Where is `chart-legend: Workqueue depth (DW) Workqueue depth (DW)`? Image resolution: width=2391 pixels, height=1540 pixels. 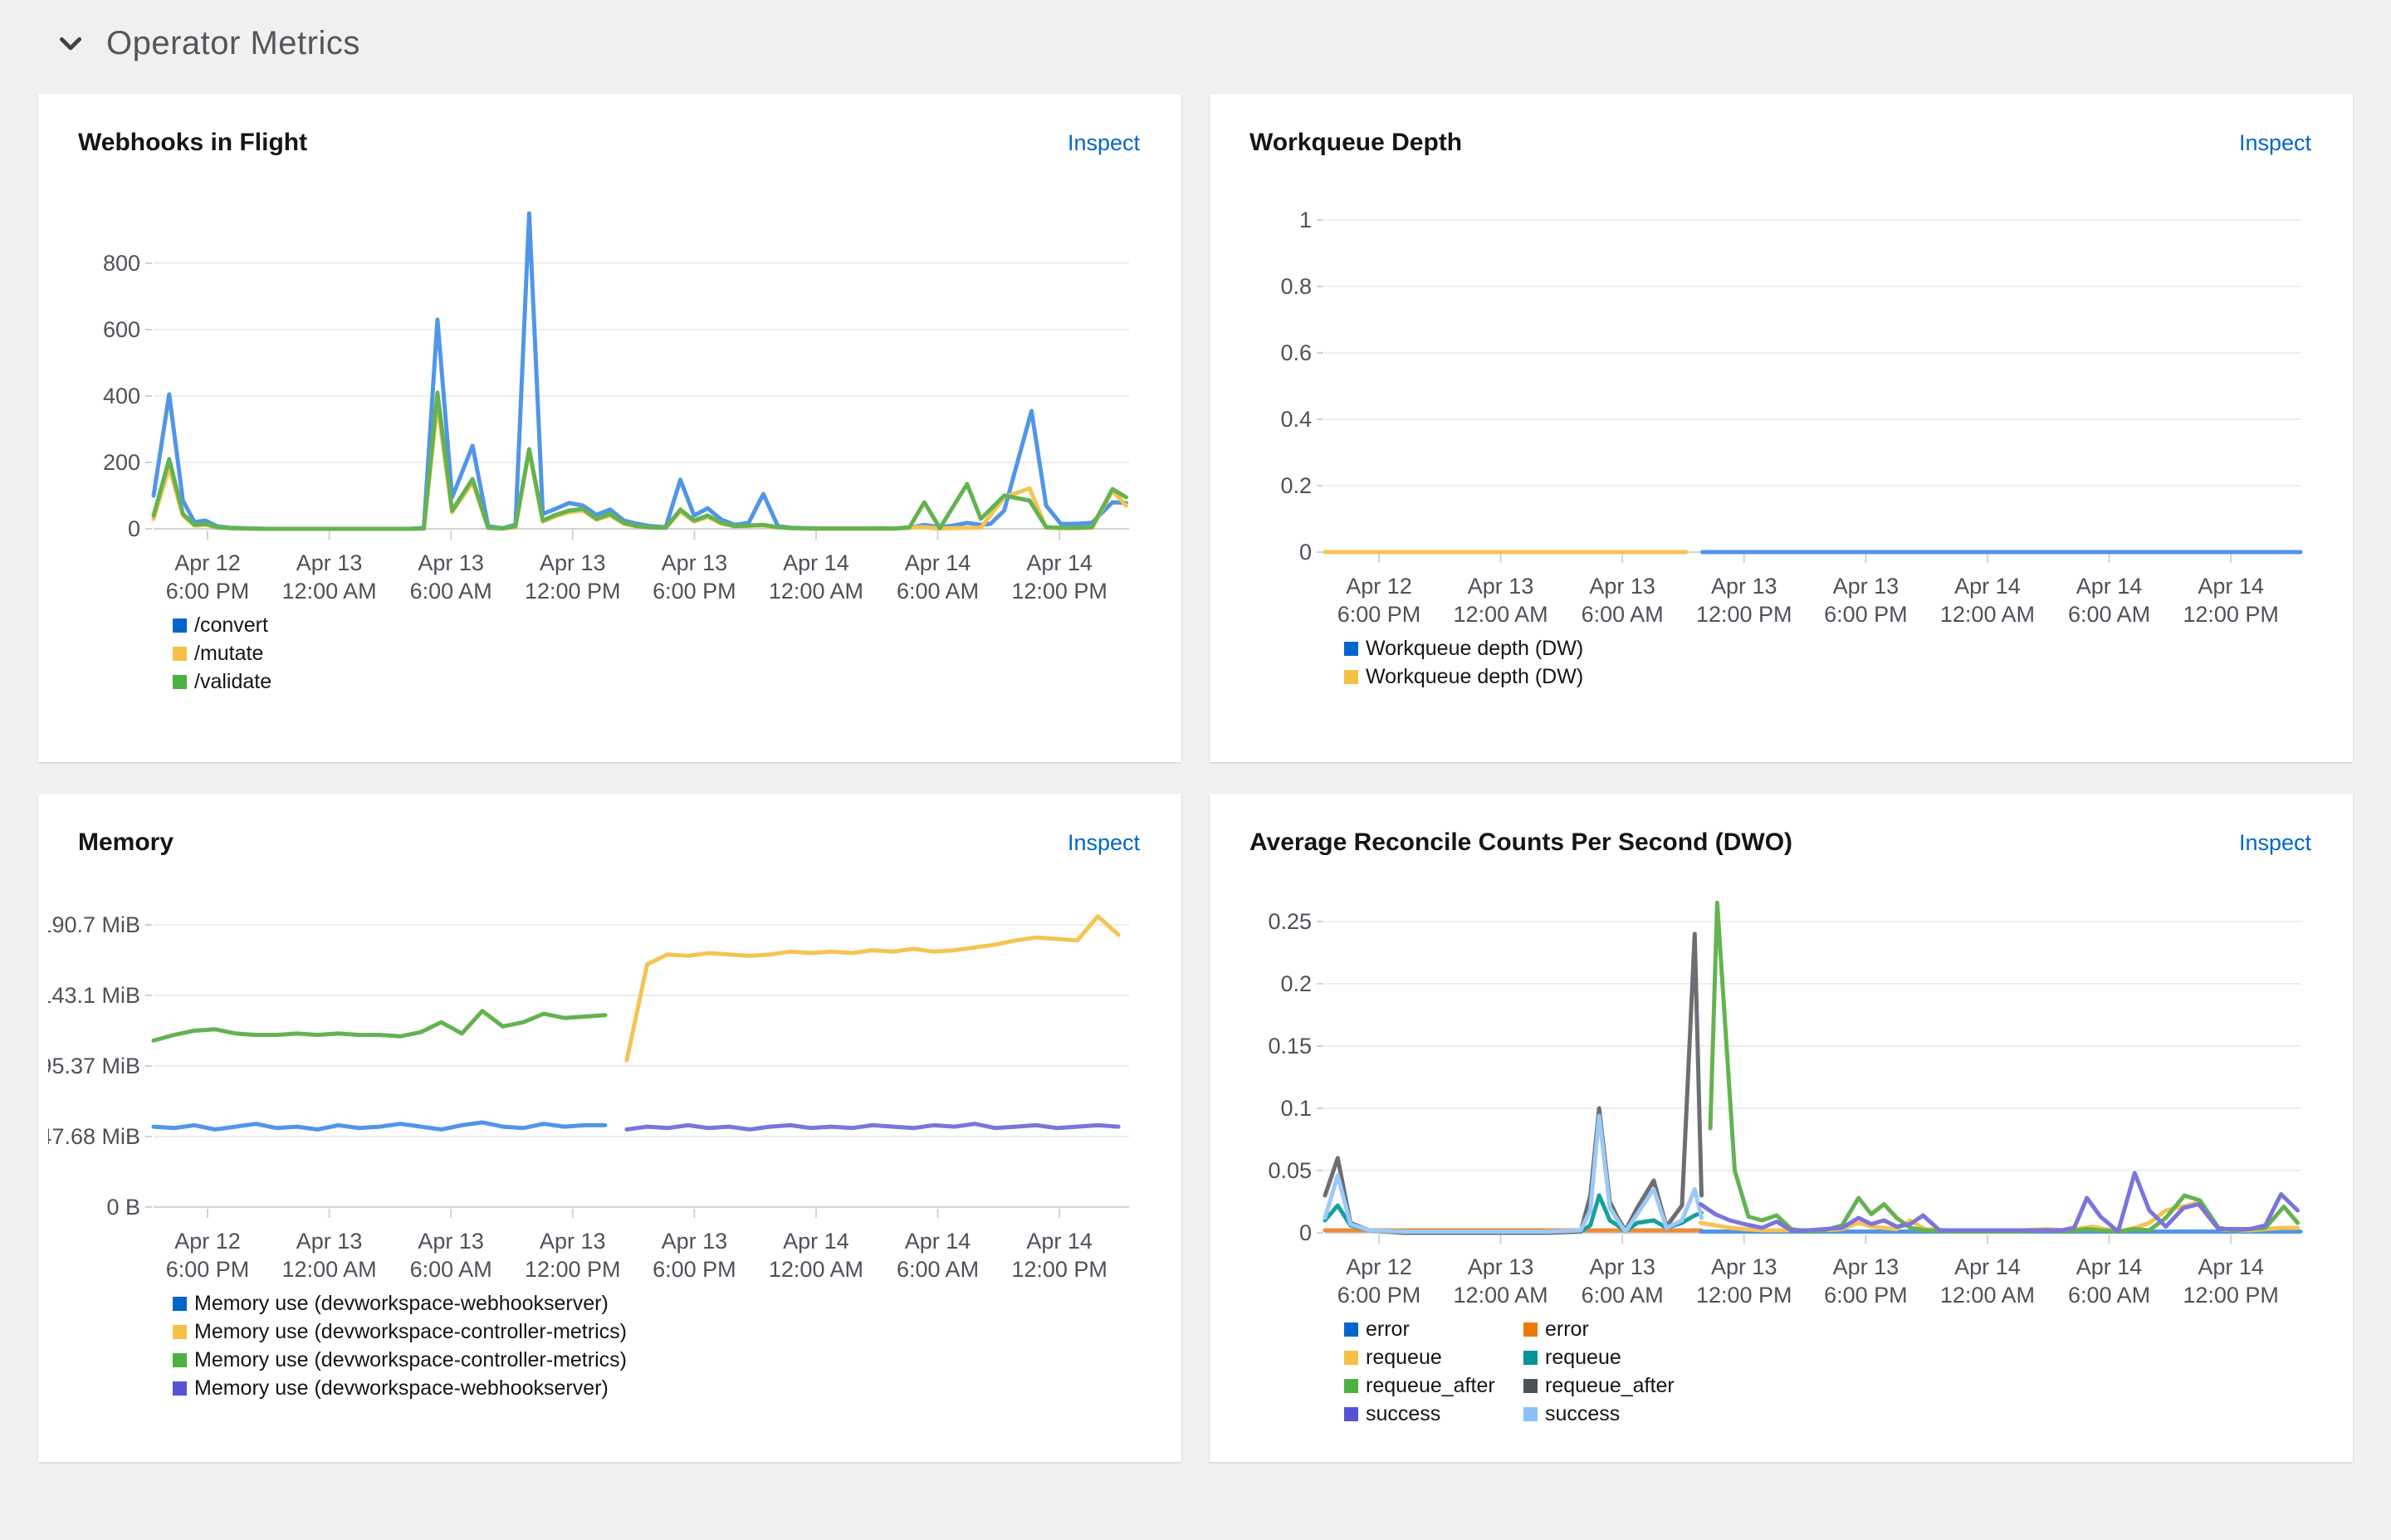
chart-legend: Workqueue depth (DW) Workqueue depth (DW) is located at coordinates (1843, 662).